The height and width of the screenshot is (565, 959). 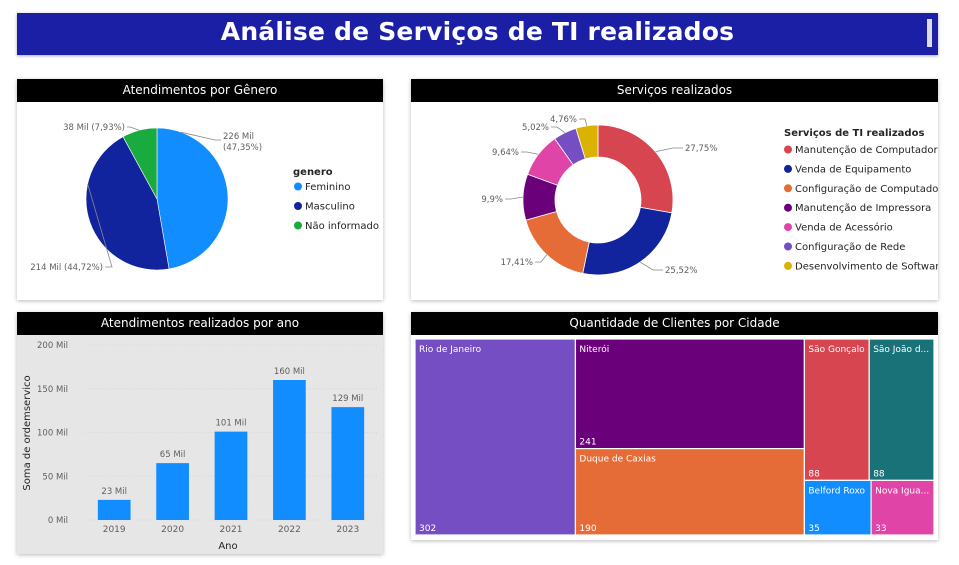 What do you see at coordinates (635, 169) in the screenshot?
I see `donut-slice-manutencao-de-computador` at bounding box center [635, 169].